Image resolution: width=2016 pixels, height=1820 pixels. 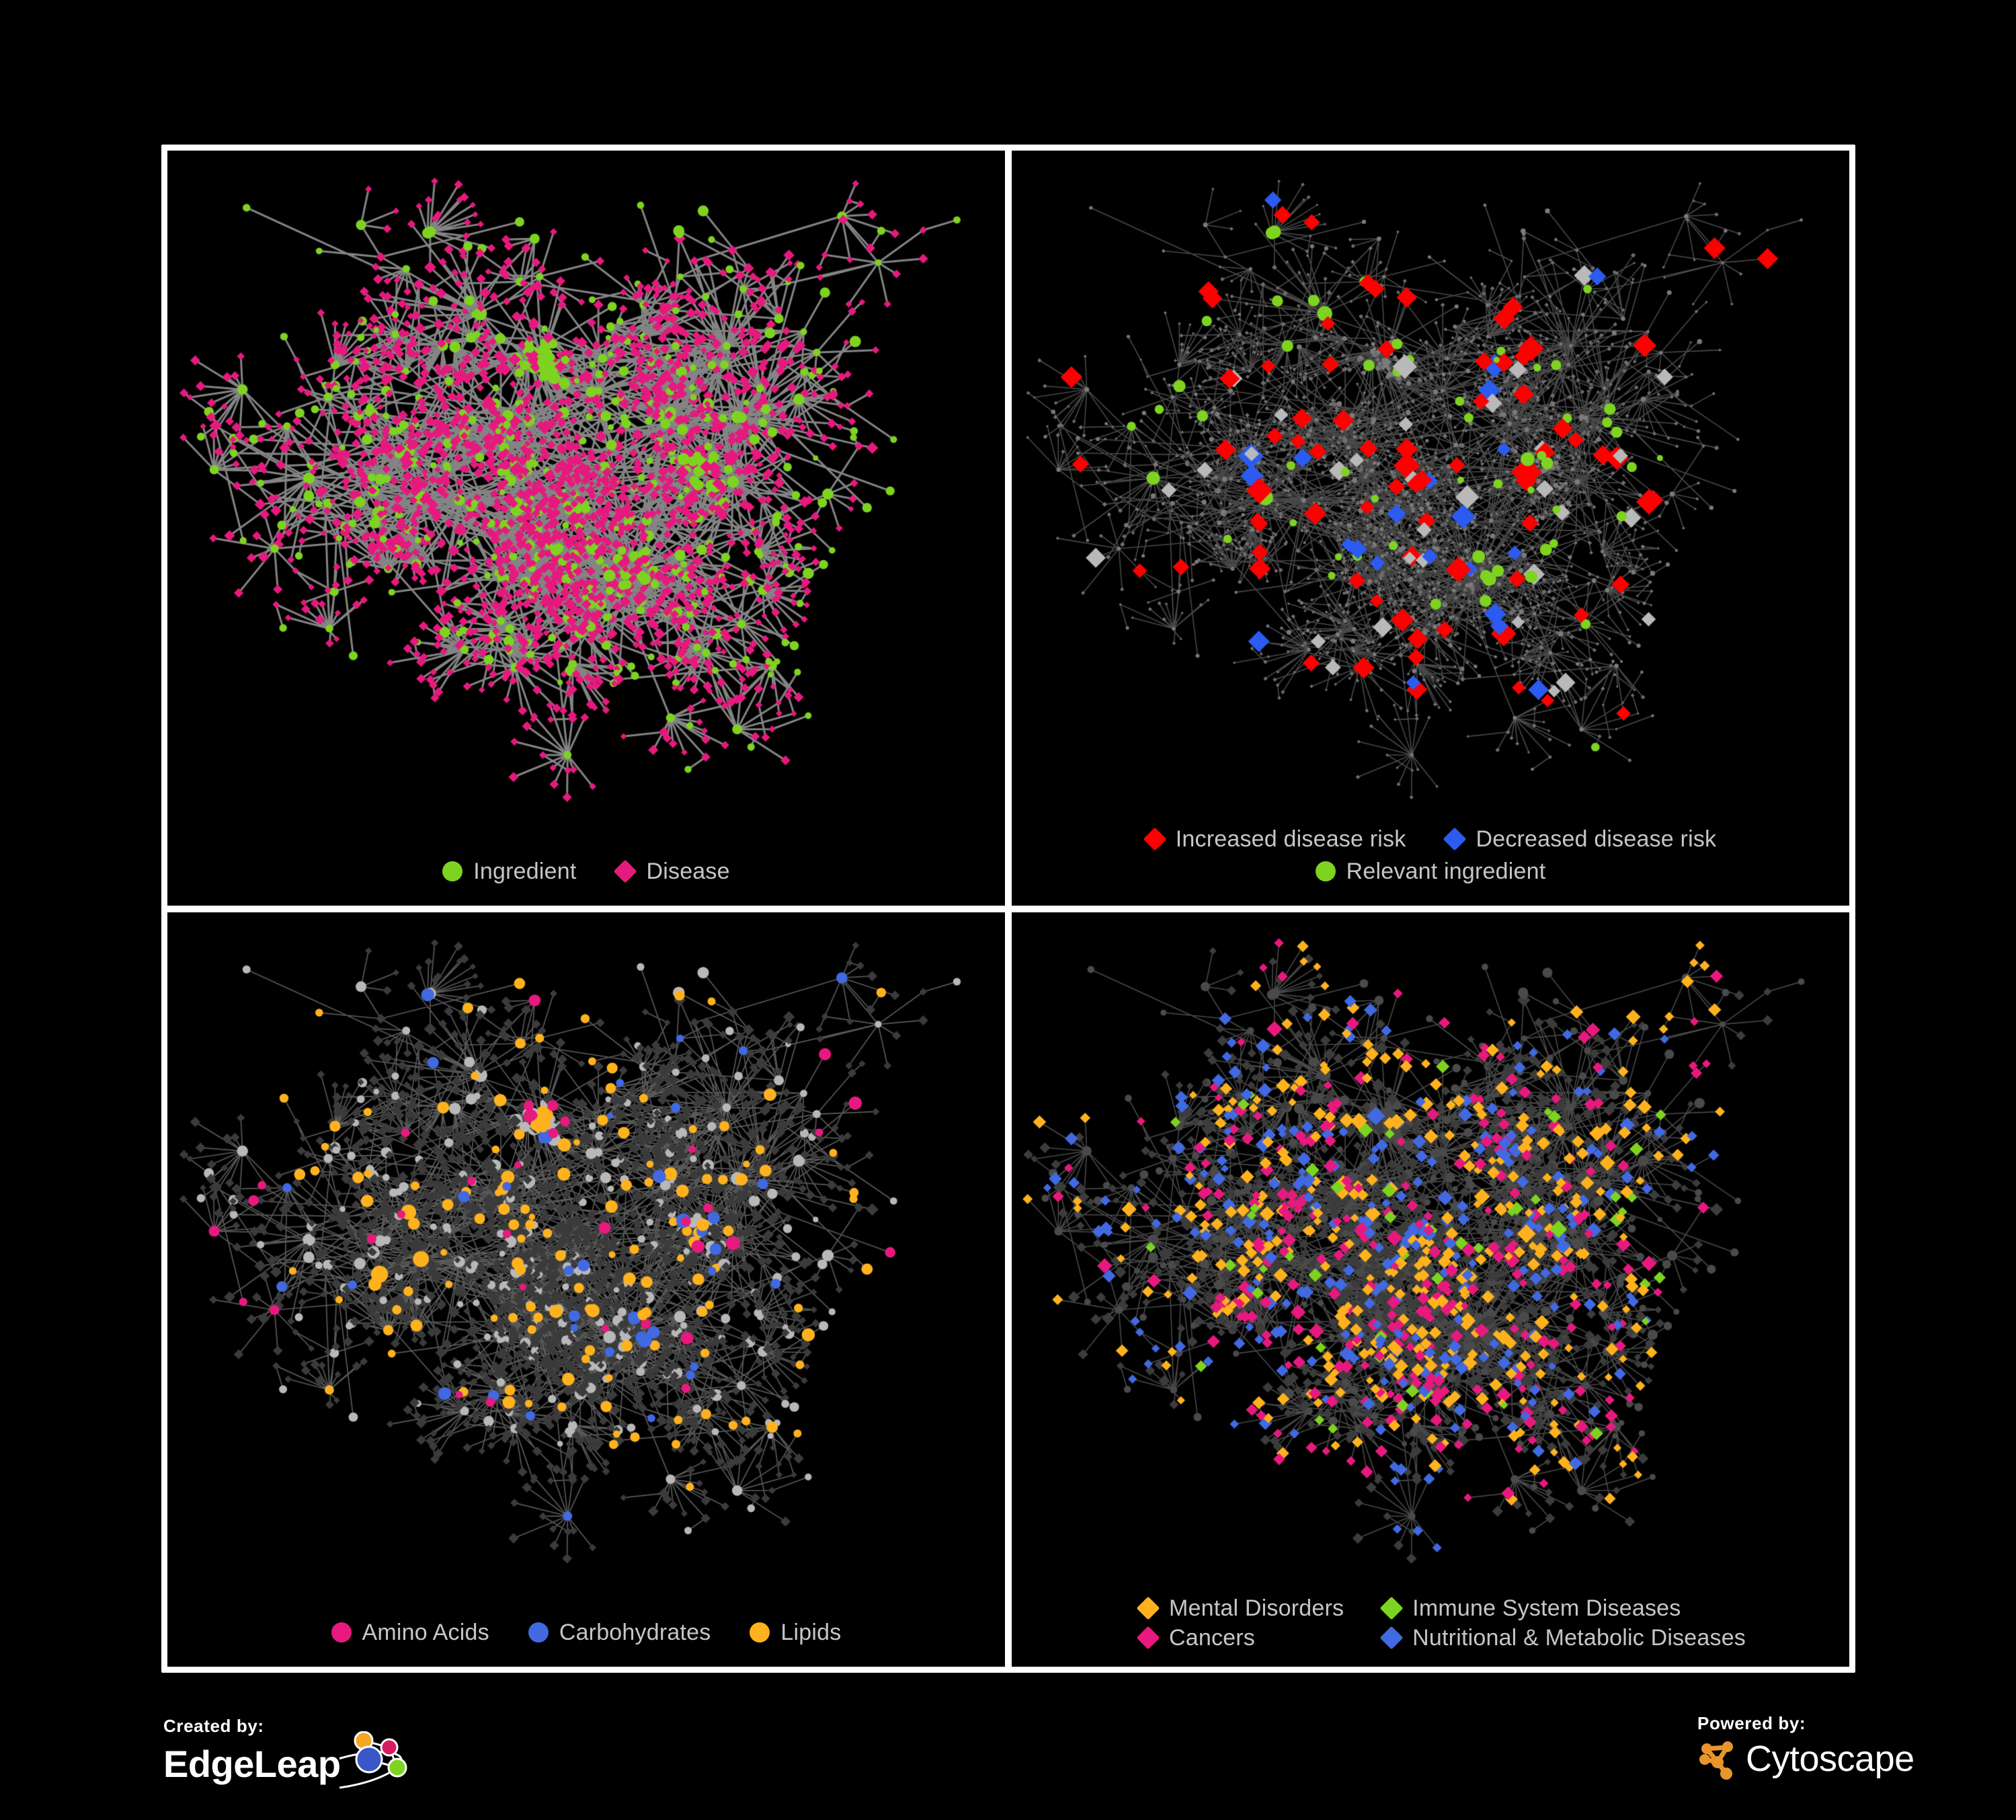 I want to click on legend-item-mental-disorders: Mental Disorders, so click(x=1240, y=1608).